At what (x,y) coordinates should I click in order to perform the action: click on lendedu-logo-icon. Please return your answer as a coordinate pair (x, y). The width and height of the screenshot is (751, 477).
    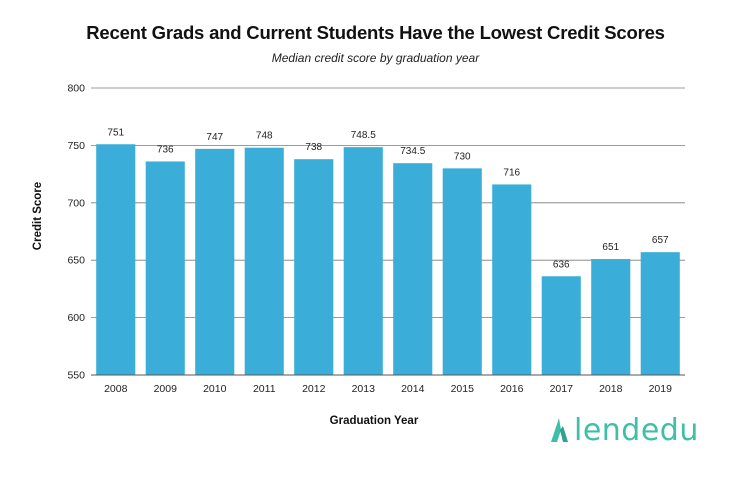
    Looking at the image, I should click on (559, 430).